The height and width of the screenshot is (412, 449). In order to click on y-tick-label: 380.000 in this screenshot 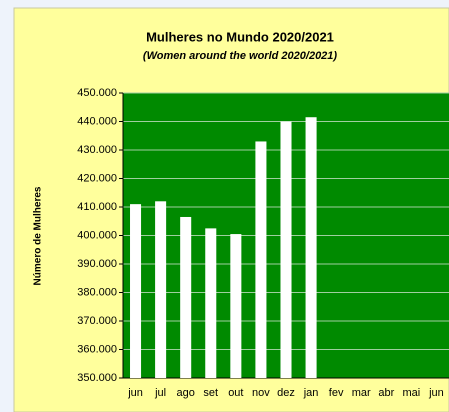, I will do `click(97, 292)`.